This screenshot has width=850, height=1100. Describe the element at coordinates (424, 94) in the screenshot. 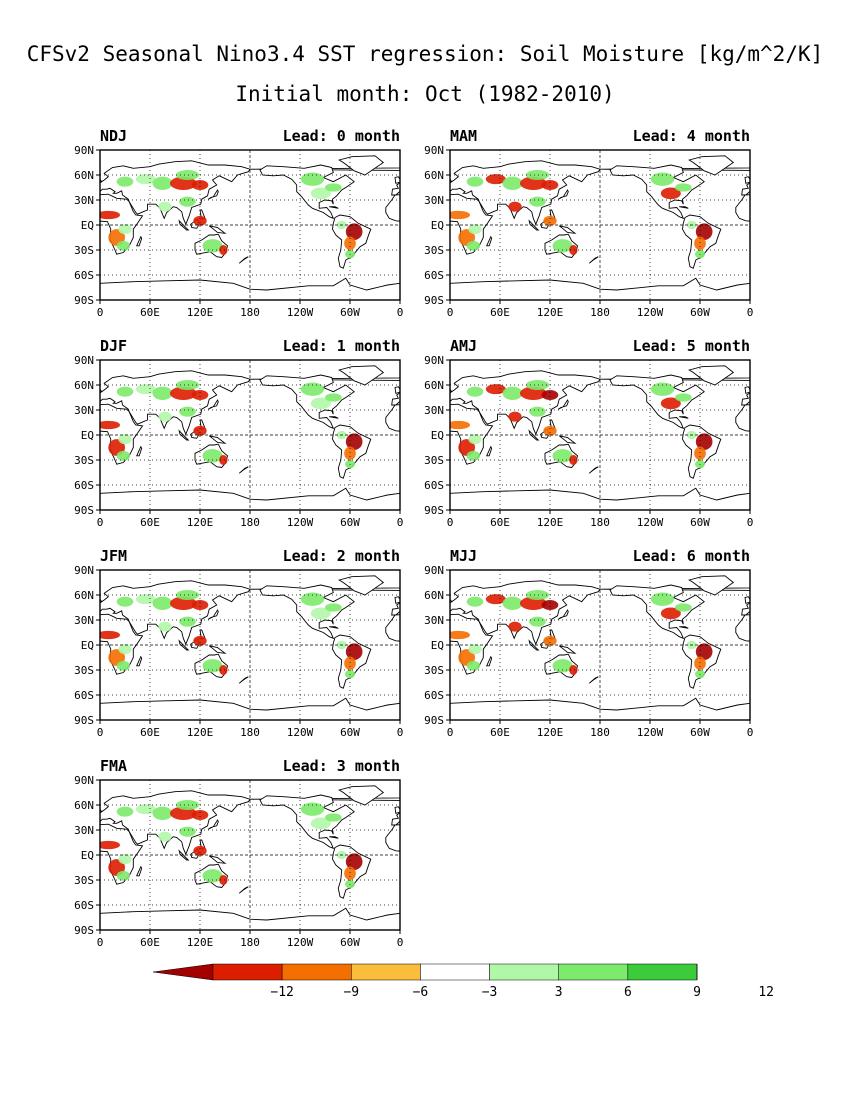

I see `chart-subtitle: Initial month: Oct (1982-2010)` at that location.